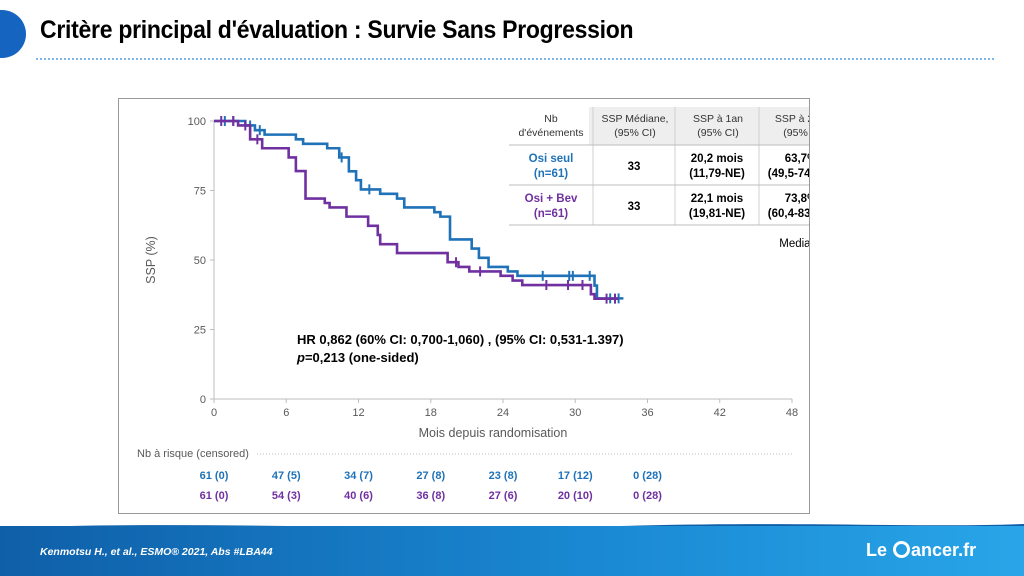  What do you see at coordinates (635, 119) in the screenshot?
I see `table-header-line1: SSP Médiane,` at bounding box center [635, 119].